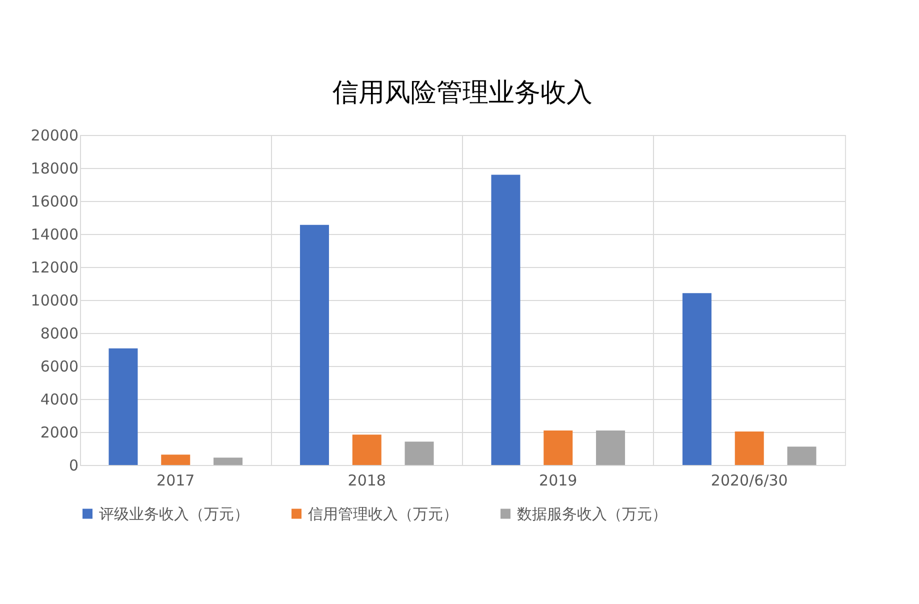  I want to click on x-tick-label: 2018, so click(367, 481).